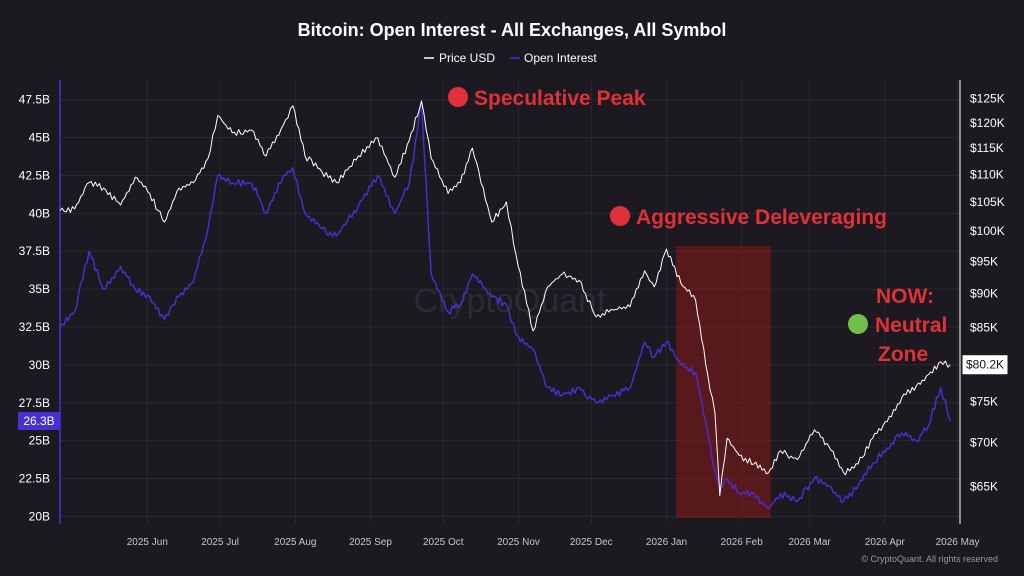 The height and width of the screenshot is (576, 1024). I want to click on x-tick-label: 2025 Jun, so click(147, 542).